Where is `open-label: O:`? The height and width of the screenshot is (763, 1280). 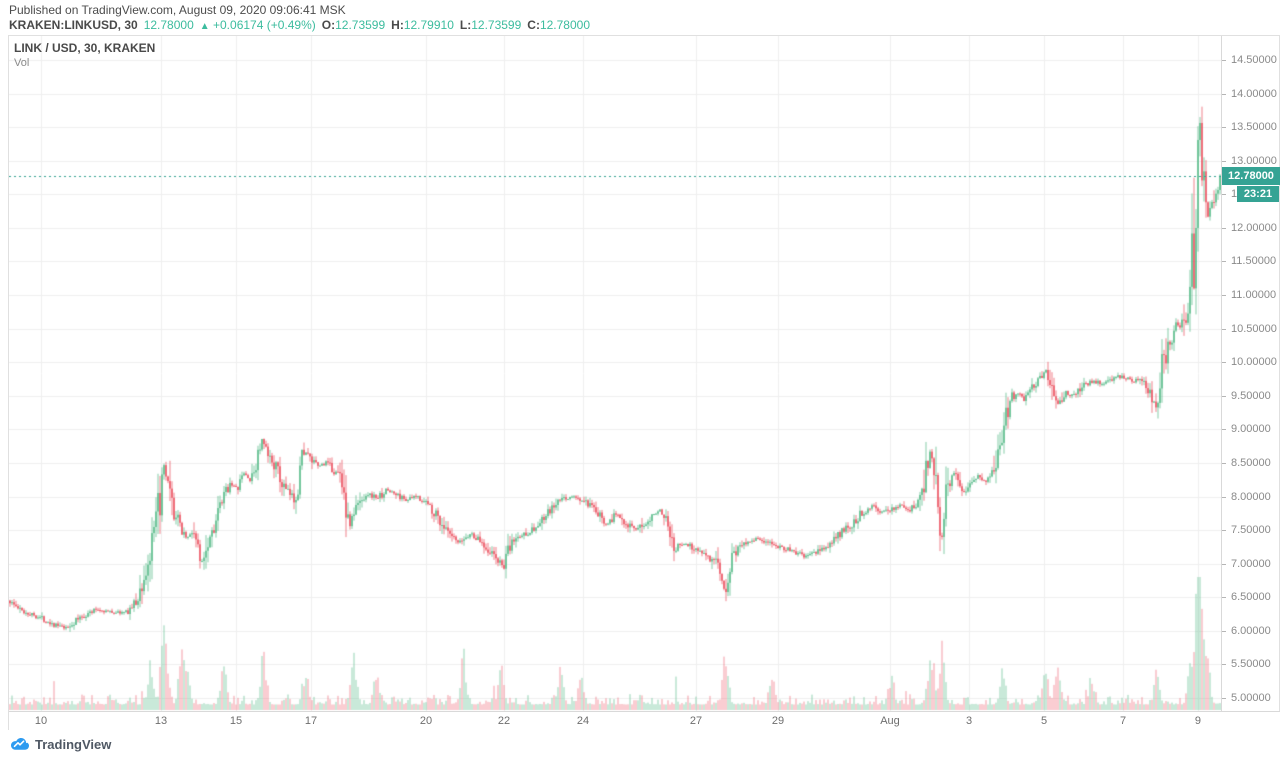 open-label: O: is located at coordinates (328, 25).